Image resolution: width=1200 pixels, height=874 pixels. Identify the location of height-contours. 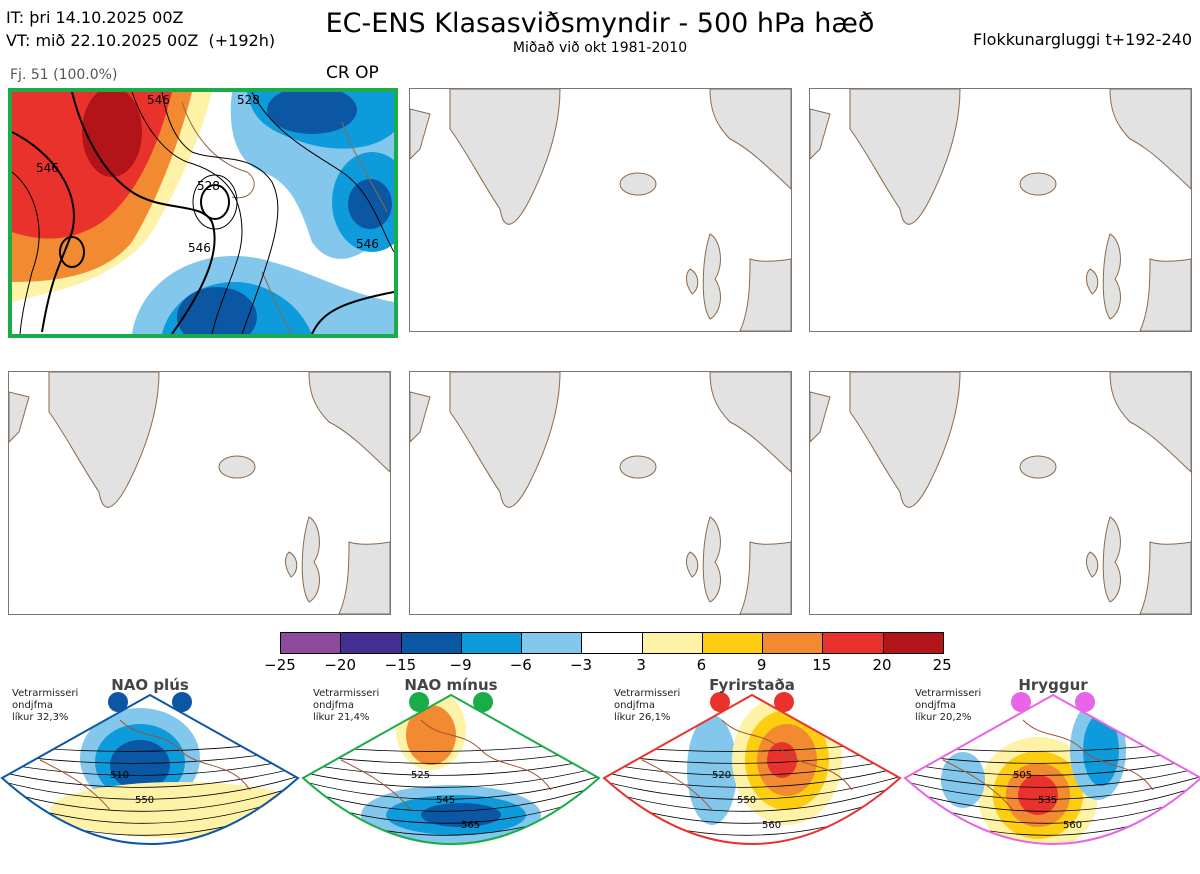
(203, 213).